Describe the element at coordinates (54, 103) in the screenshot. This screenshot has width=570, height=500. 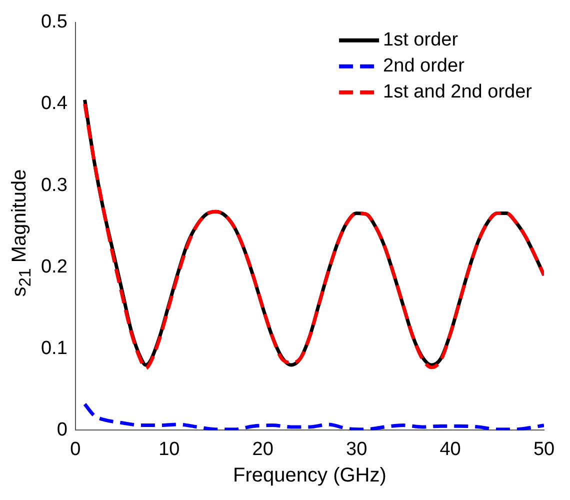
I see `y-tick-label: 0.4` at that location.